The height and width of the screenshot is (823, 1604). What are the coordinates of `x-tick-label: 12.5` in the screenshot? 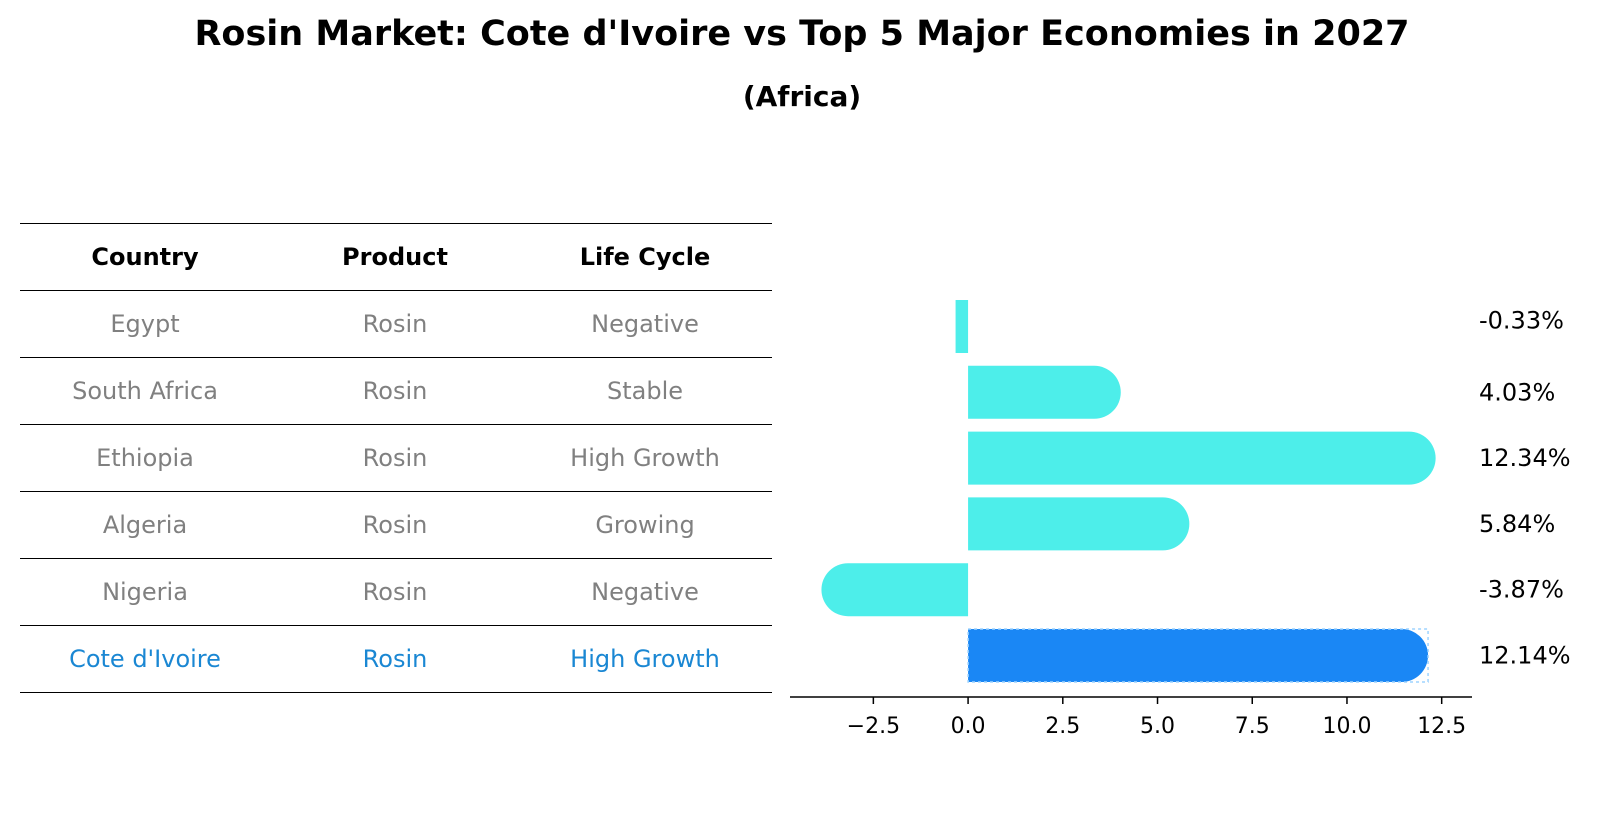 It's located at (1441, 726).